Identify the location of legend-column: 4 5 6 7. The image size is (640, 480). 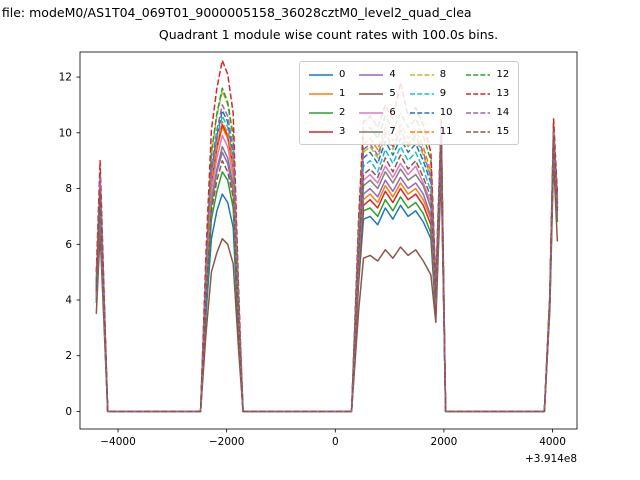
(377, 103).